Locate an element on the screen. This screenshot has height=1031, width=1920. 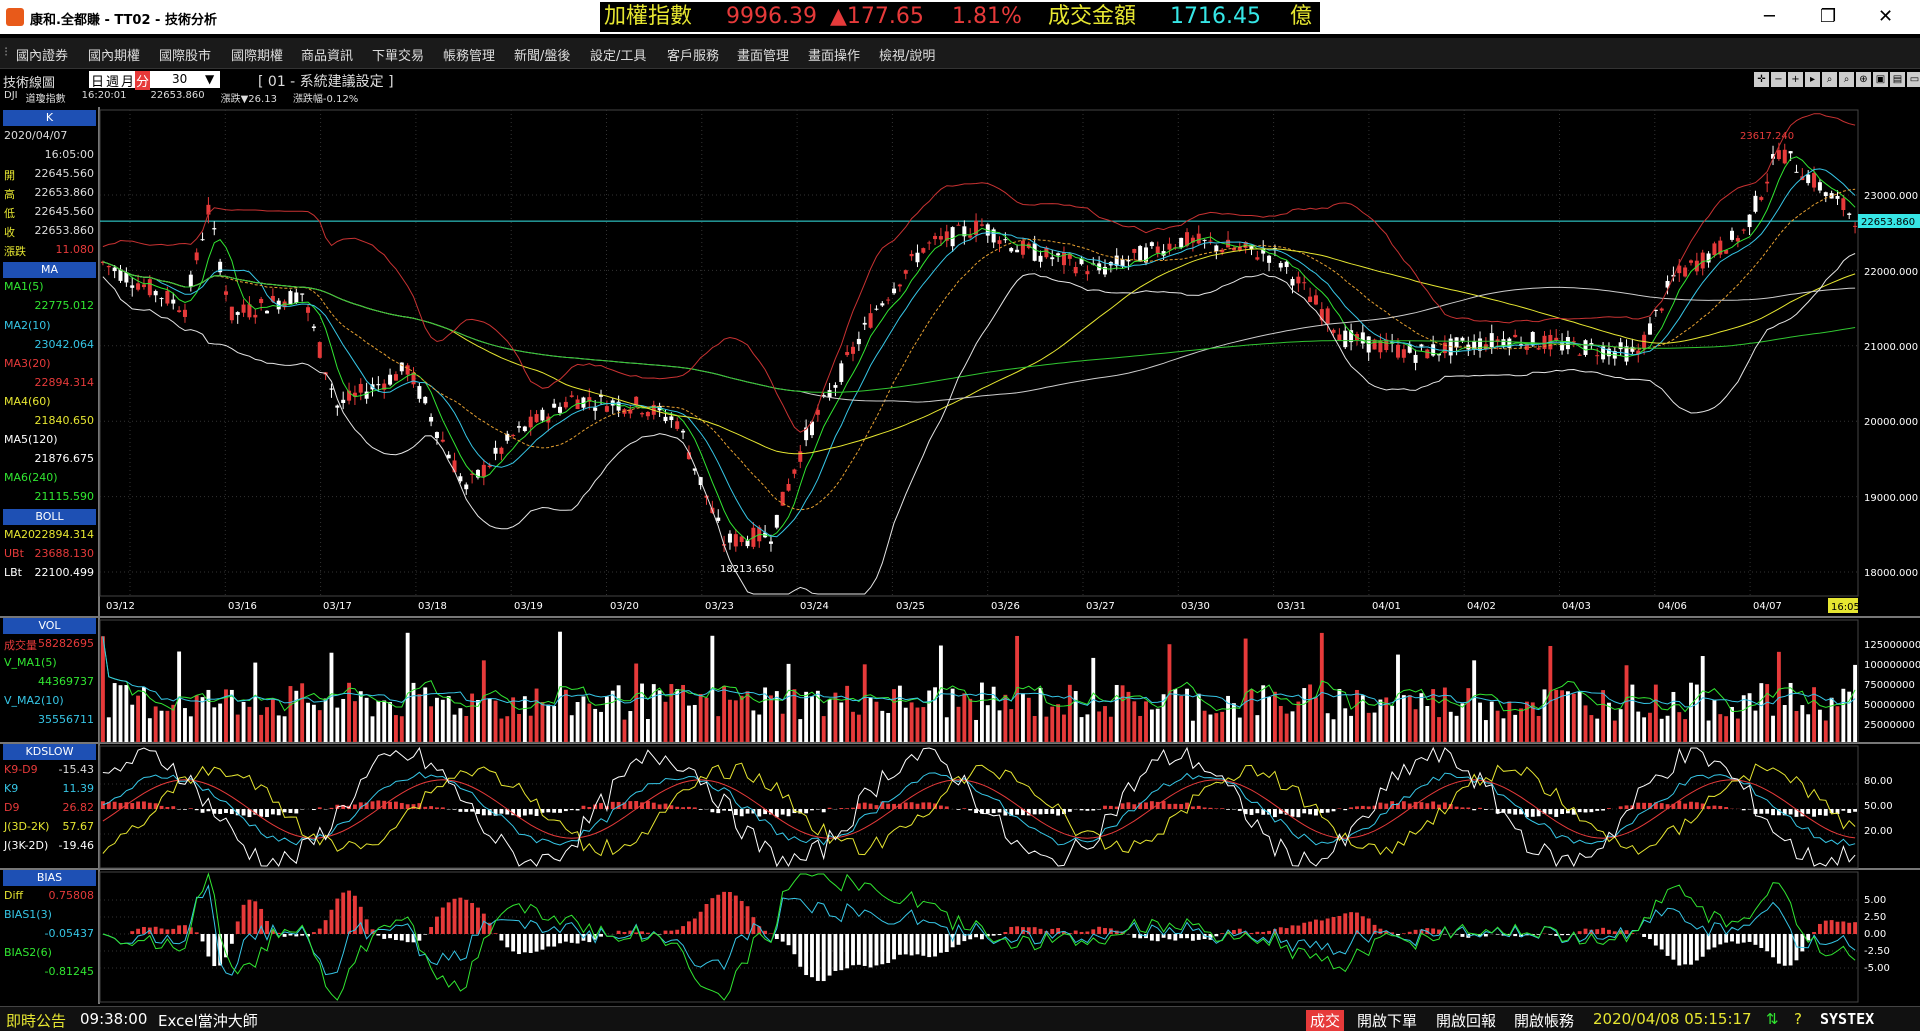
open-account-button: 開啟帳務 is located at coordinates (1544, 1020).